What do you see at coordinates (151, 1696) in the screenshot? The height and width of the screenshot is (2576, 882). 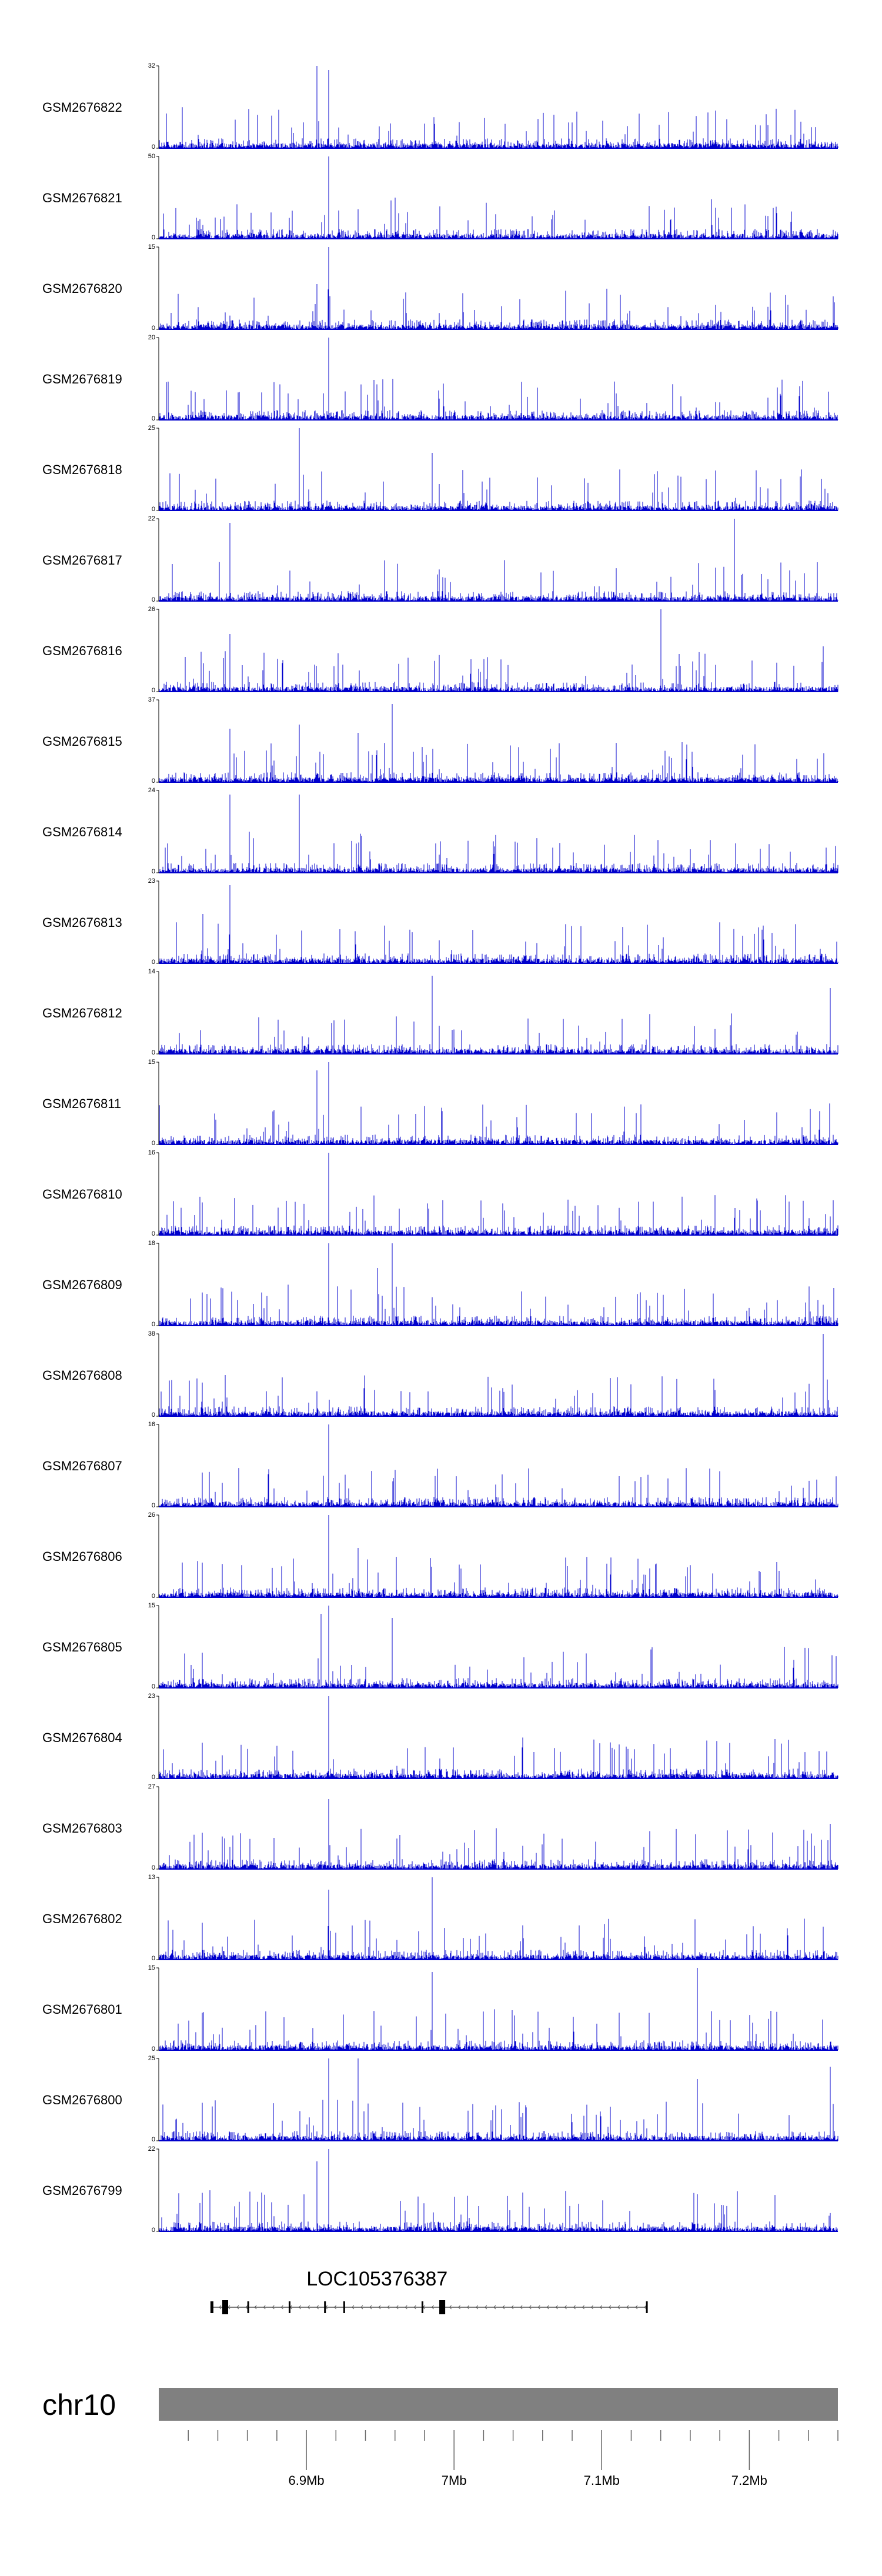 I see `y-axis-max-label: 23` at bounding box center [151, 1696].